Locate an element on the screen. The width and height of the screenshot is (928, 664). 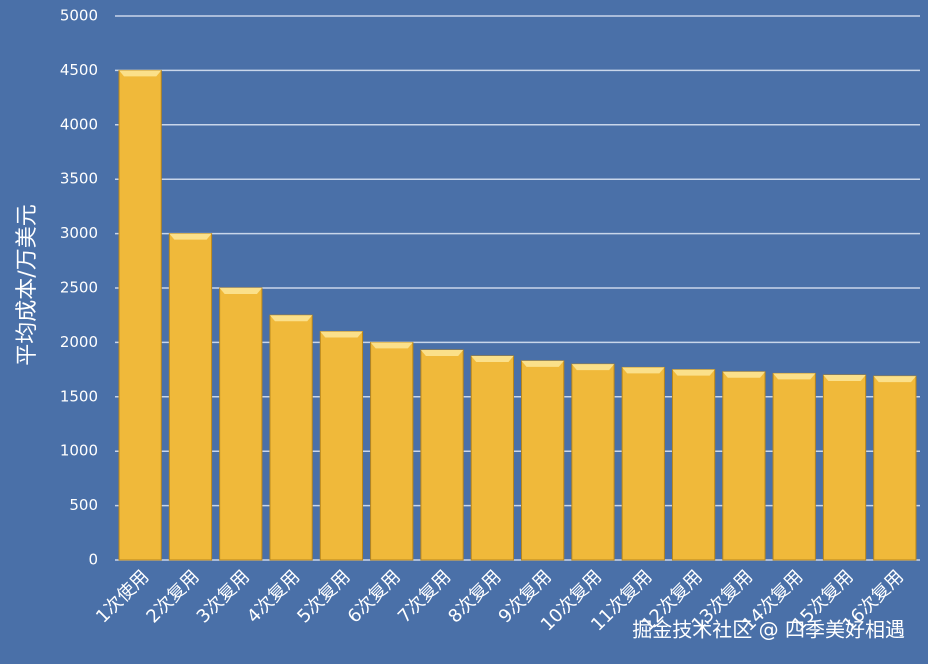
x-tick-label: 4次复用 is located at coordinates (273, 596).